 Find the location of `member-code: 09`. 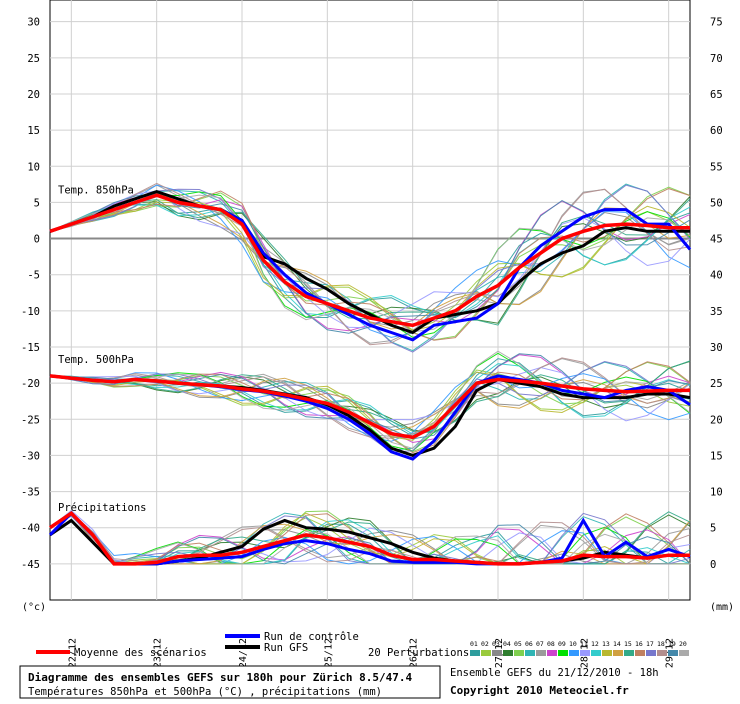

member-code: 09 is located at coordinates (562, 644).